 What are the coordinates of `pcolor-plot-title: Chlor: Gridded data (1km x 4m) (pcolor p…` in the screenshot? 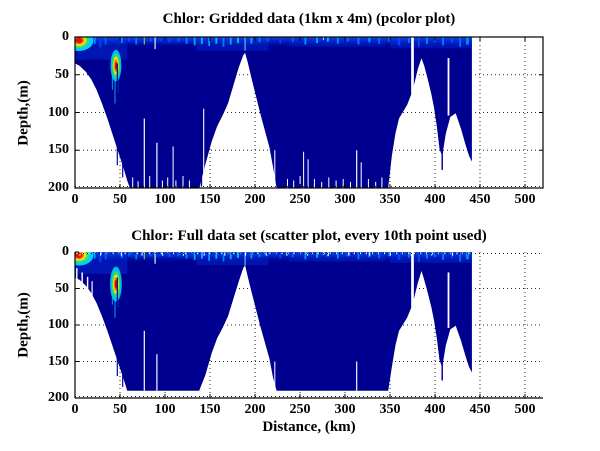 It's located at (309, 19).